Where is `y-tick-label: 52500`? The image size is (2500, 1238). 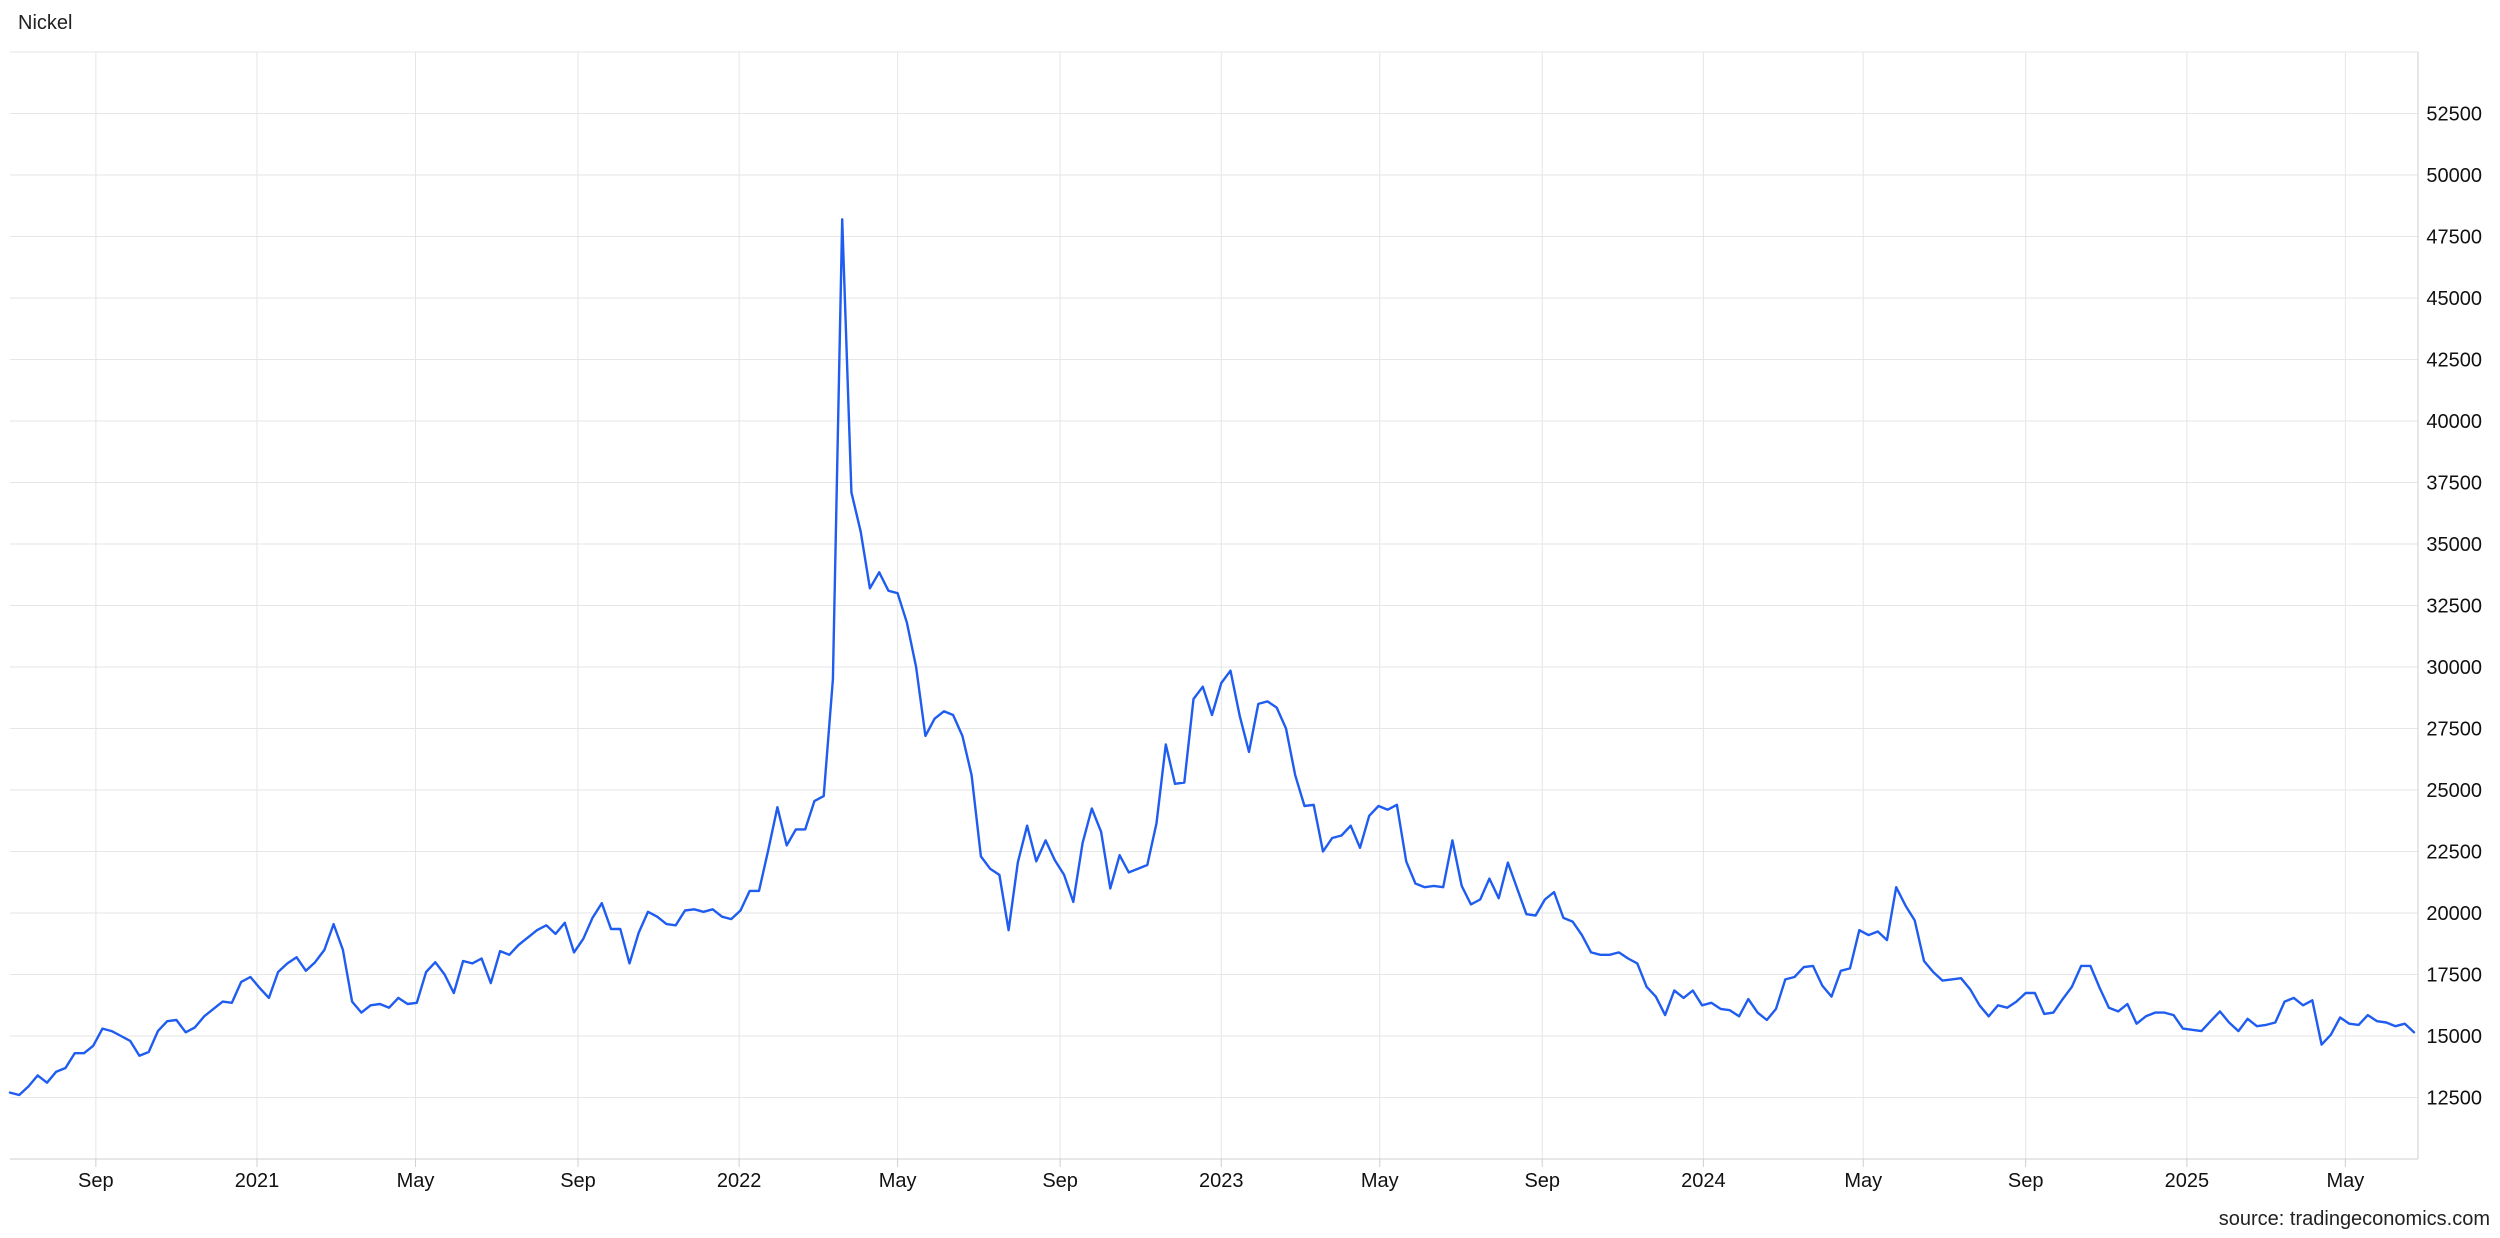
y-tick-label: 52500 is located at coordinates (2454, 115).